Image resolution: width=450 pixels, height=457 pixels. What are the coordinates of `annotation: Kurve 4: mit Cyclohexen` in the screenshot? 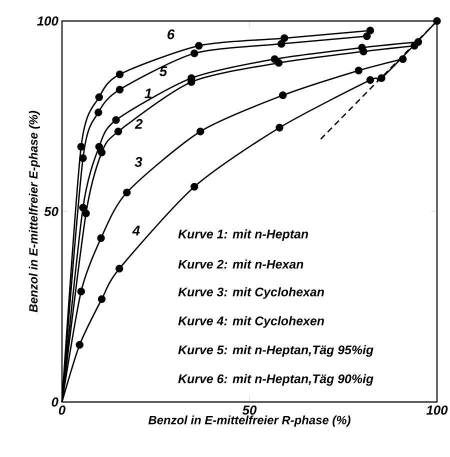 It's located at (251, 322).